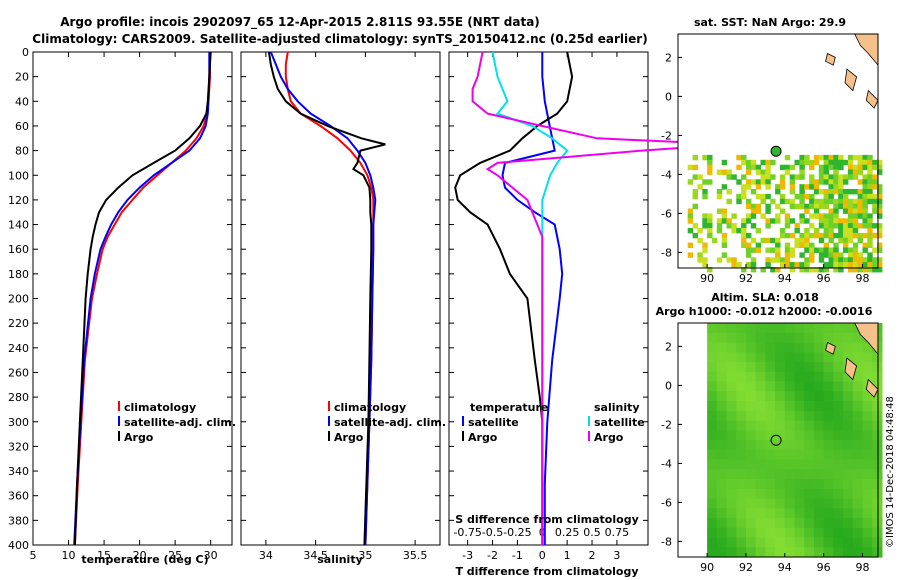 This screenshot has width=900, height=580. What do you see at coordinates (104, 555) in the screenshot?
I see `x-tick-label: 15` at bounding box center [104, 555].